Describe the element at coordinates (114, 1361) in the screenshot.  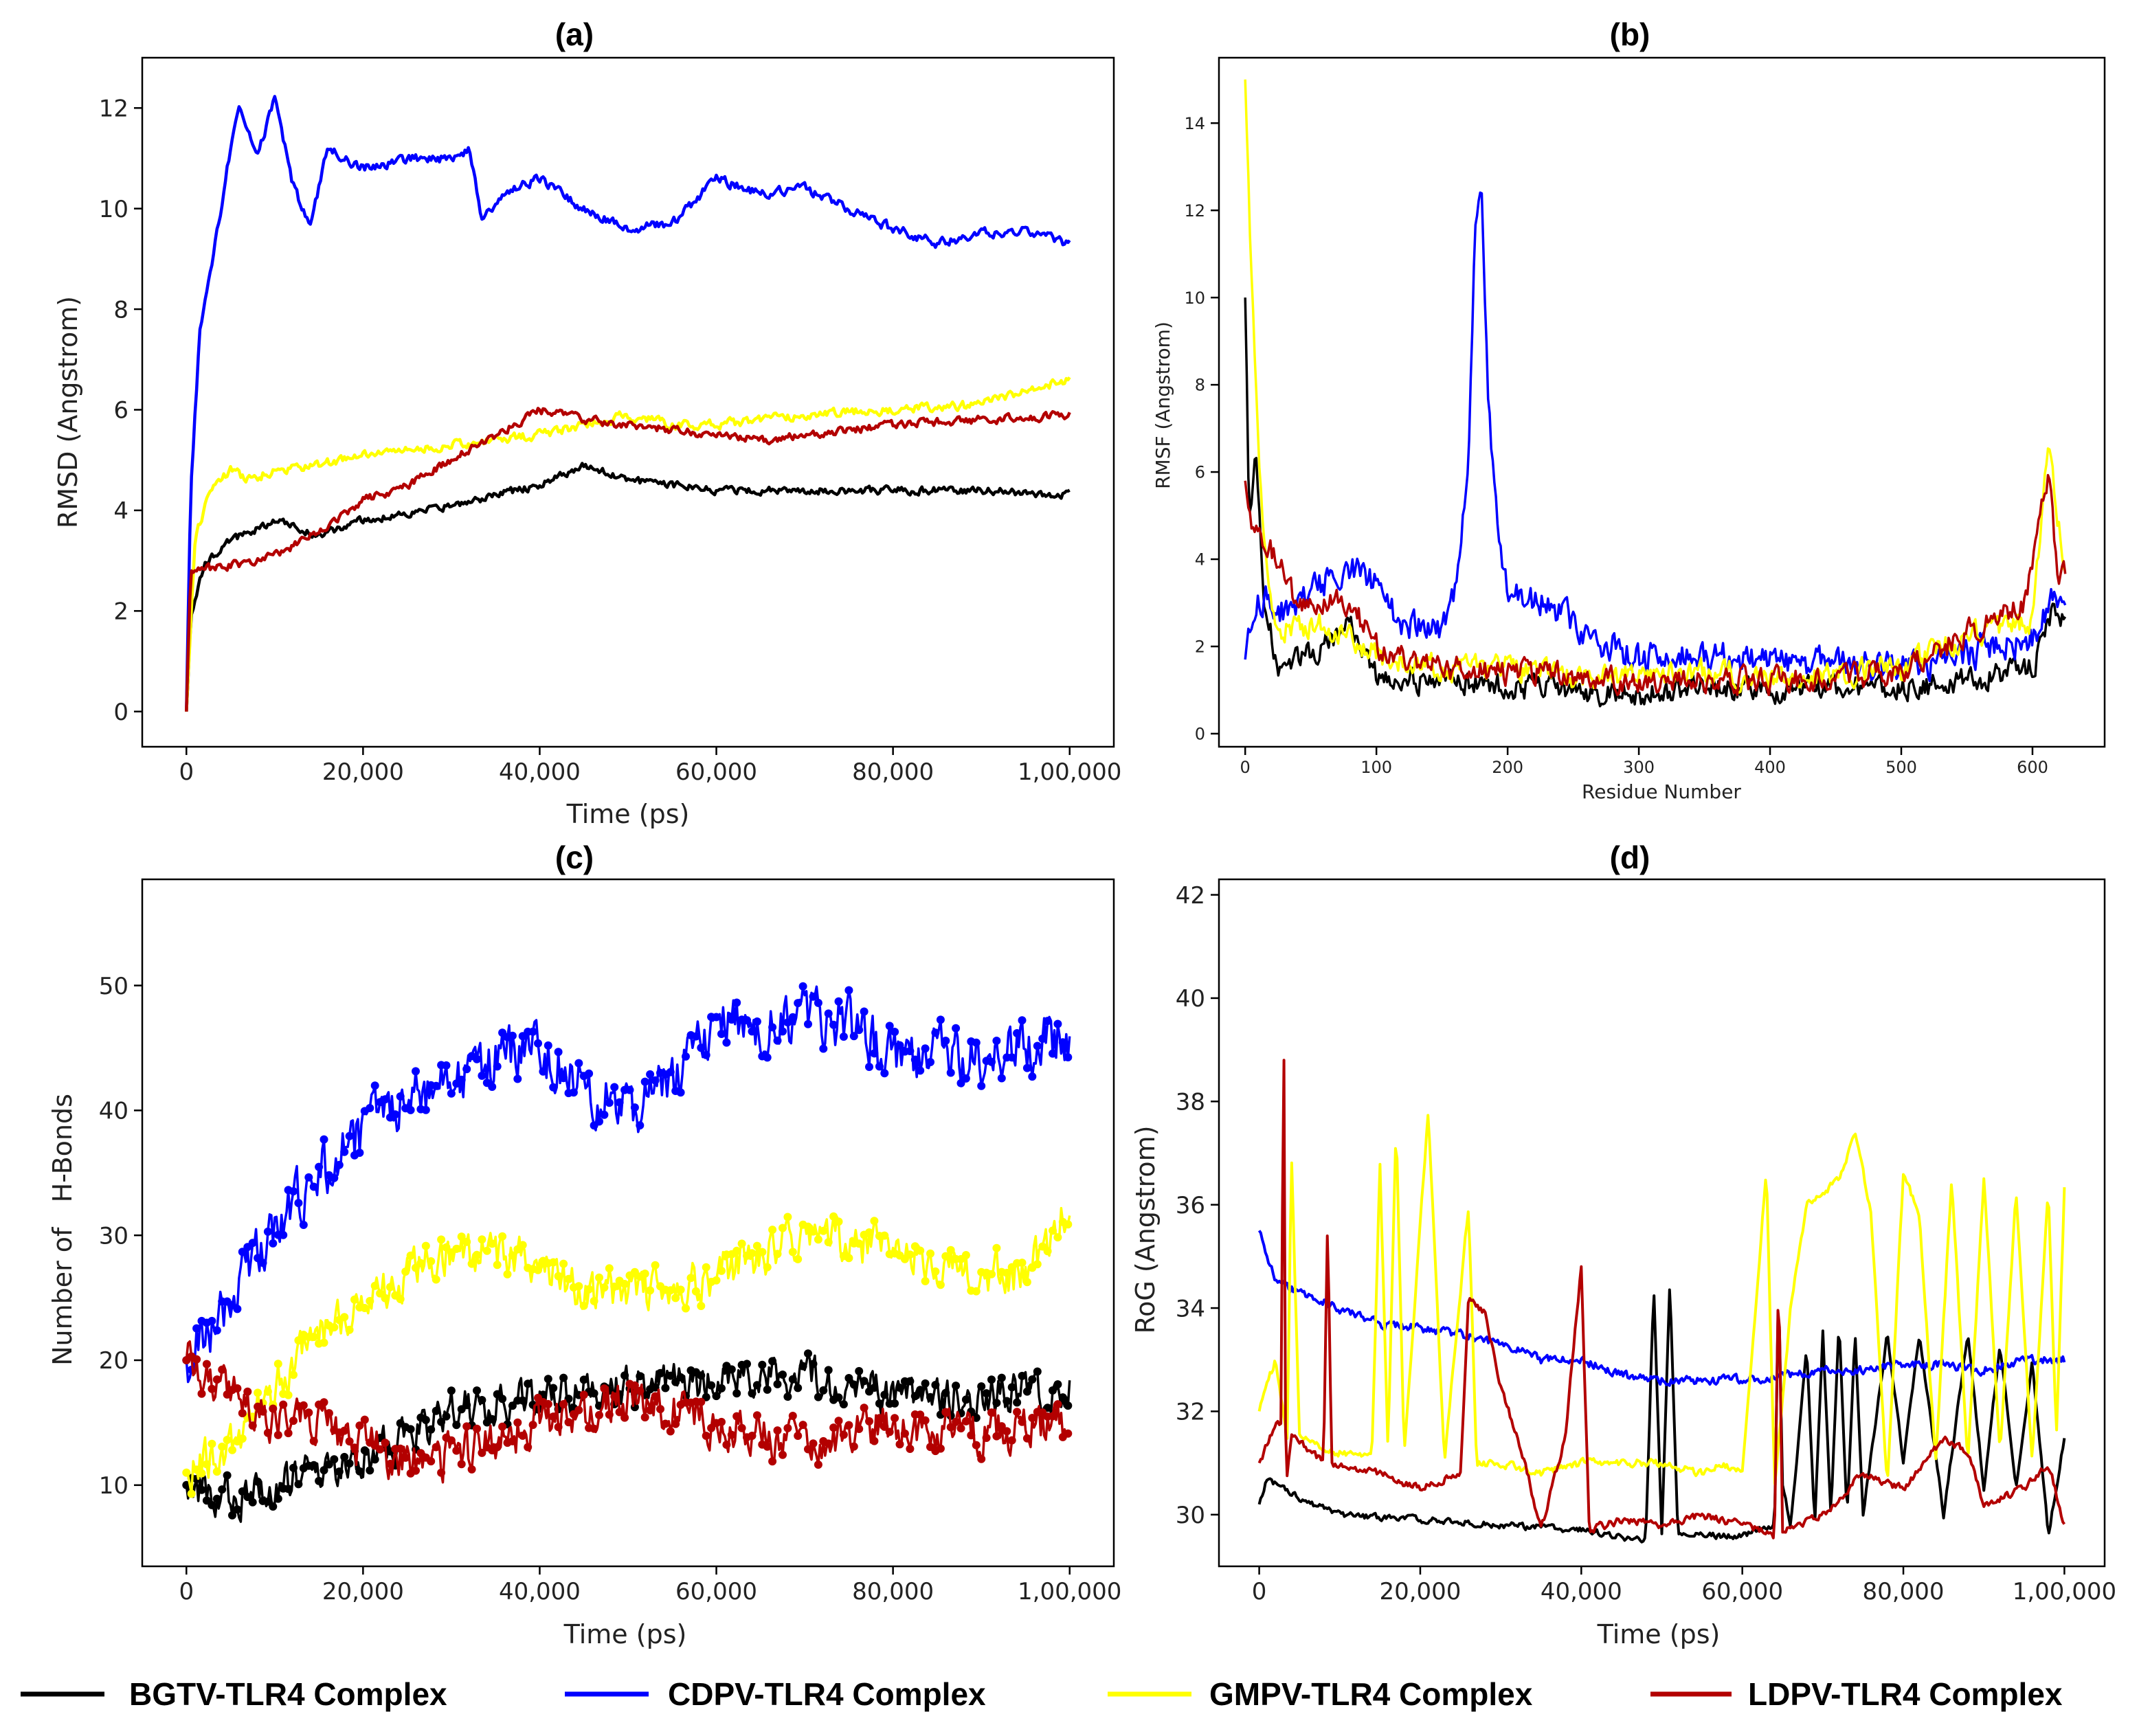
I see `panel-c-ytick-label: 20` at that location.